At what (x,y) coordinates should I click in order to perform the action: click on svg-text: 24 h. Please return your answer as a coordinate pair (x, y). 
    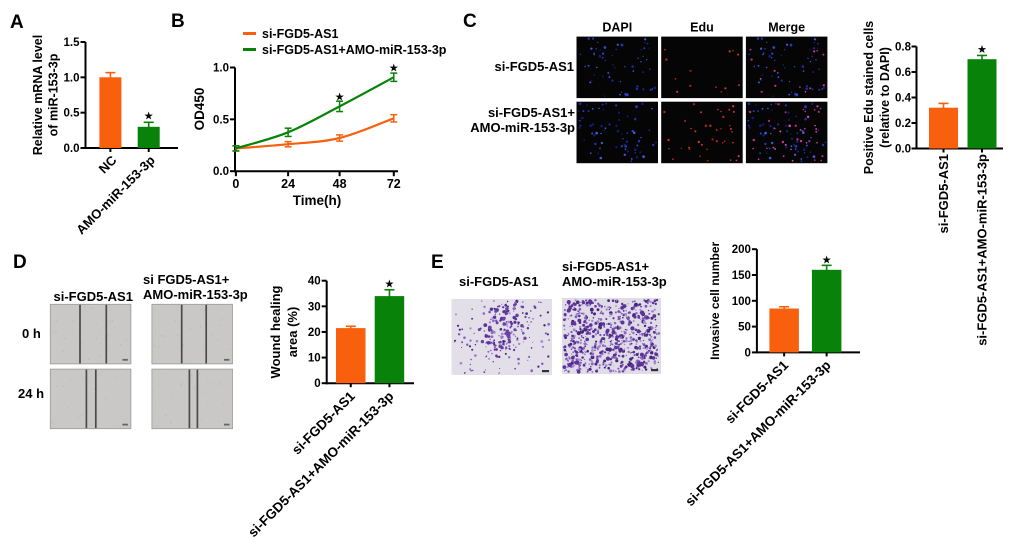
    Looking at the image, I should click on (31, 393).